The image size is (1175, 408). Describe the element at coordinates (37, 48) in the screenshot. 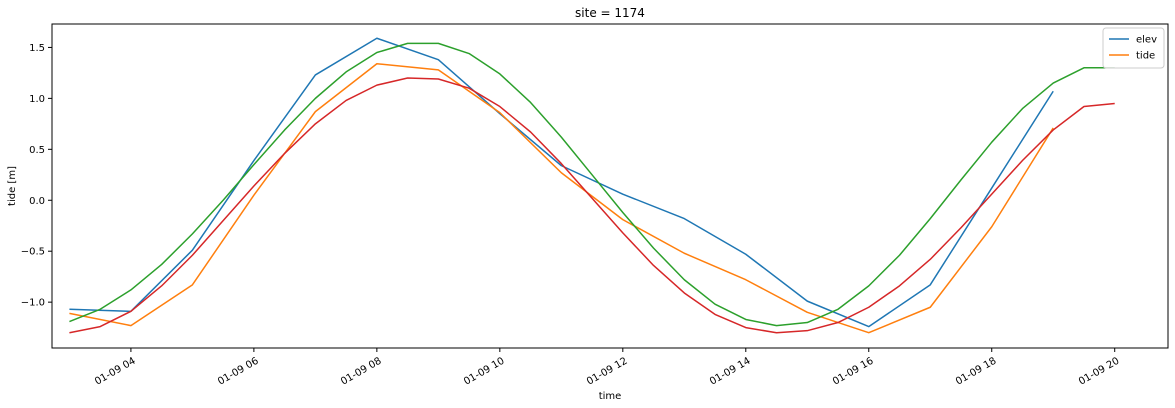

I see `y-tick-label: 1.5` at that location.